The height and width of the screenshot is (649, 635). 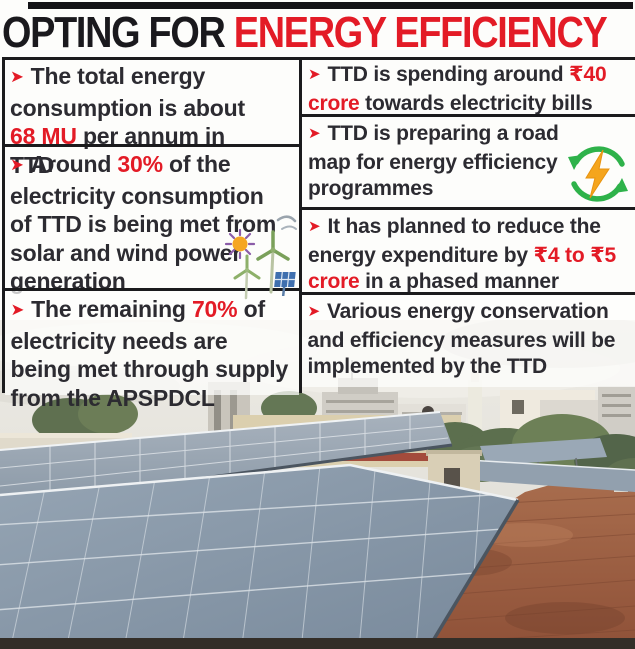 I want to click on photo-bottom-shadow, so click(x=317, y=643).